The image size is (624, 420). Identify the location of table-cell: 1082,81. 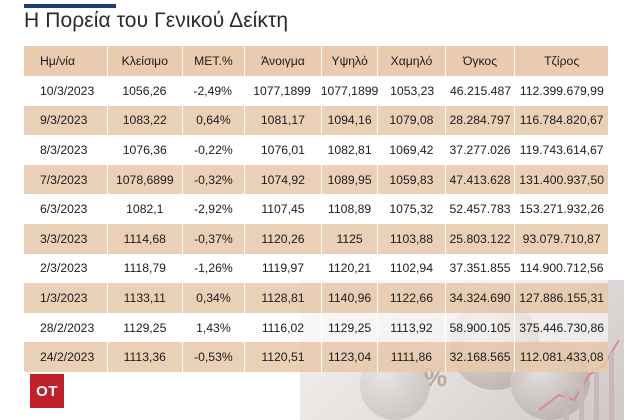
(350, 150).